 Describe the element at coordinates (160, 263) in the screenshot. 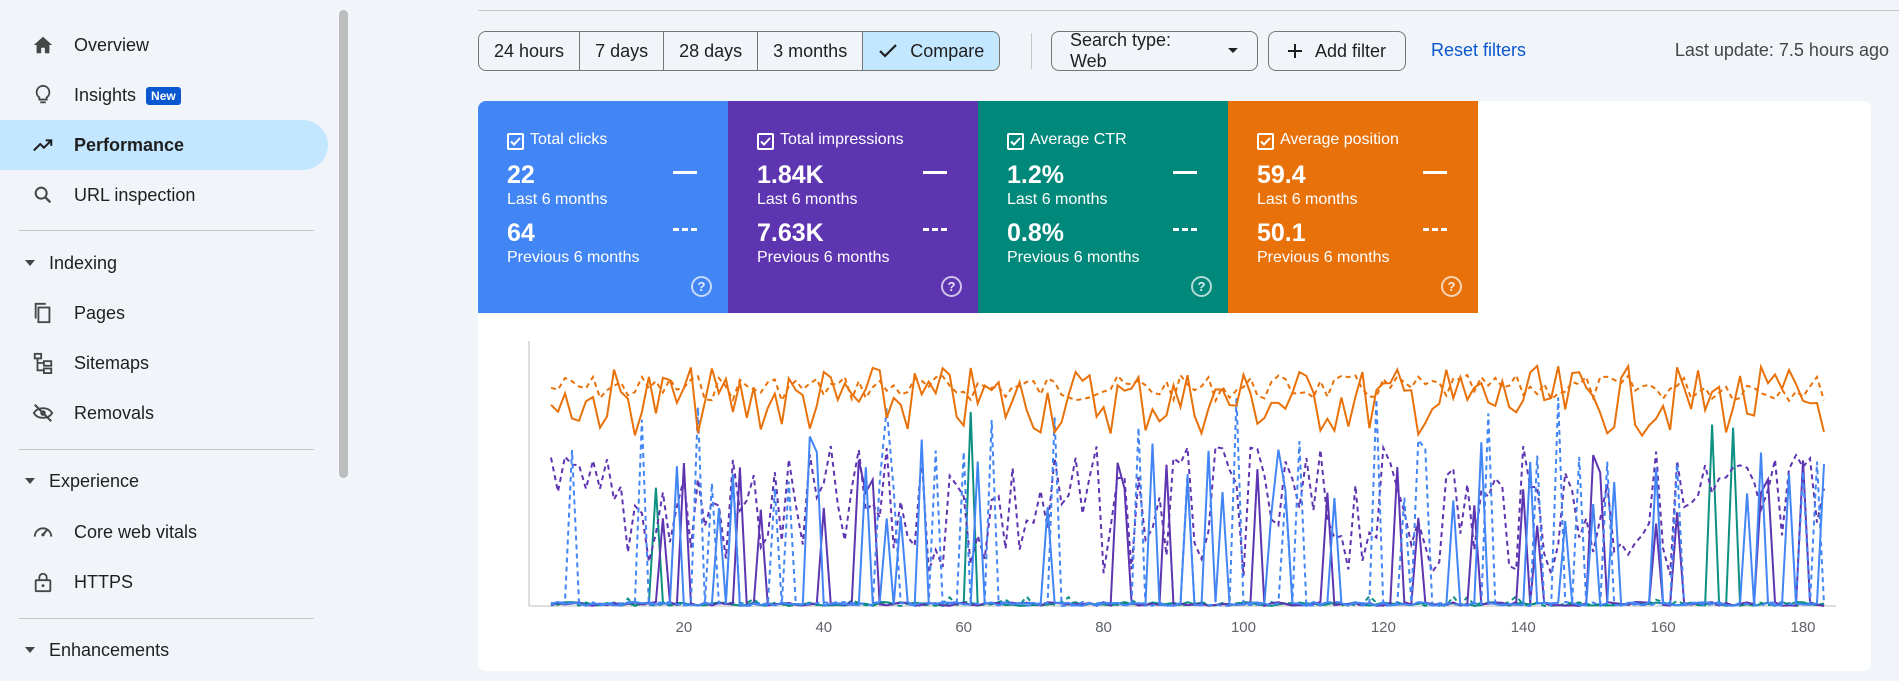

I see `section-indexing: Indexing` at that location.